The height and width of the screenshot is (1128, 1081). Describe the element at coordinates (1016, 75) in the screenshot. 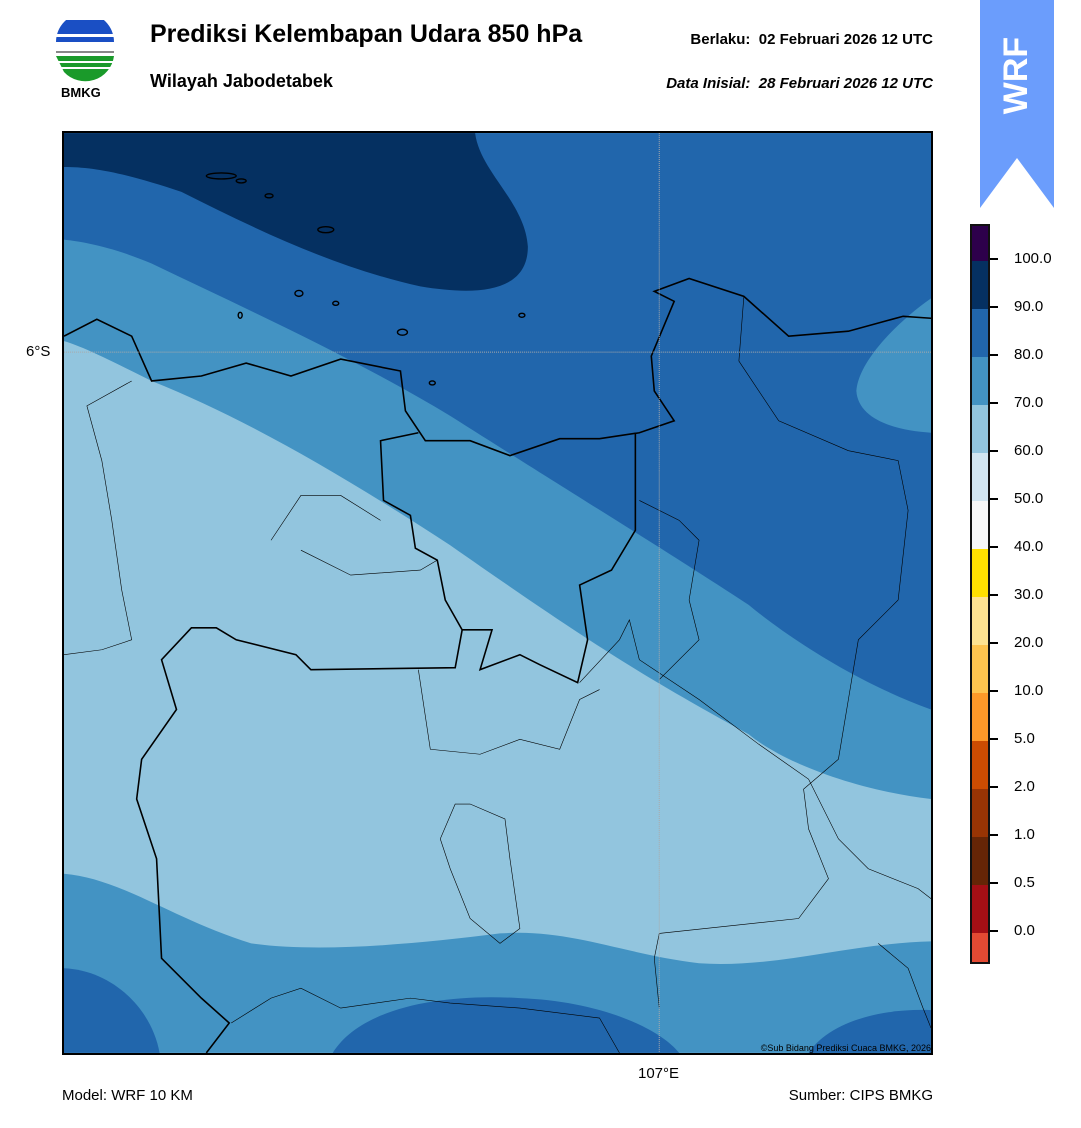

I see `banner-text: WRF` at that location.